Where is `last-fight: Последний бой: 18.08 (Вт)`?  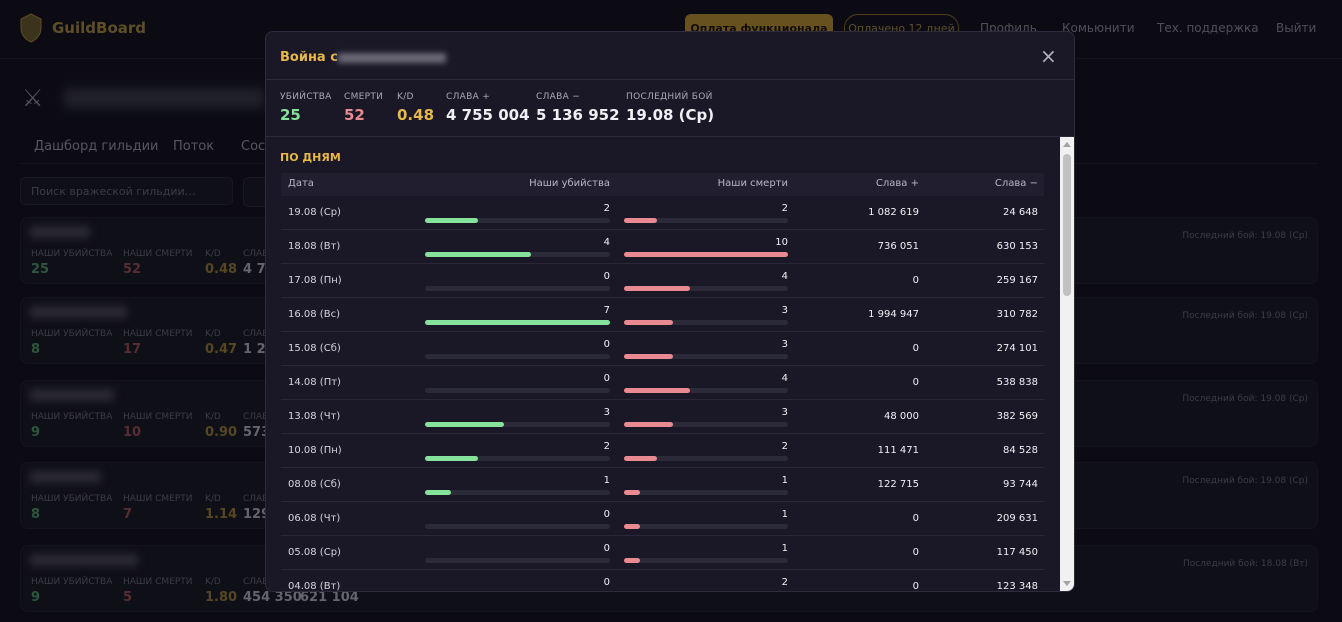 last-fight: Последний бой: 18.08 (Вт) is located at coordinates (1245, 564).